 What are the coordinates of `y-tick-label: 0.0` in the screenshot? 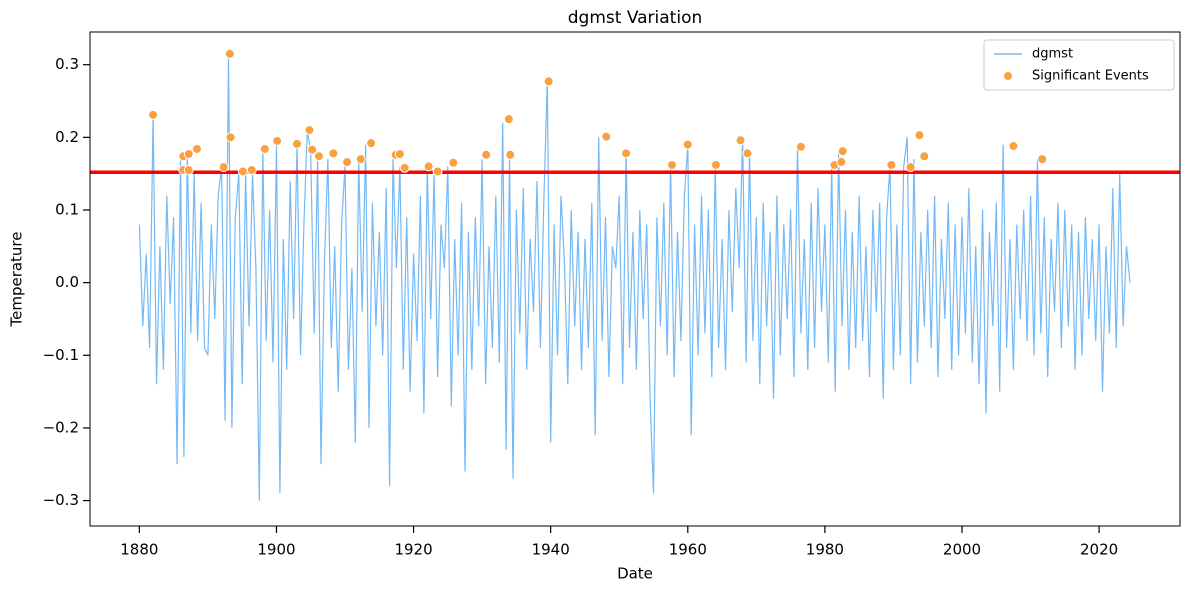 It's located at (67, 282).